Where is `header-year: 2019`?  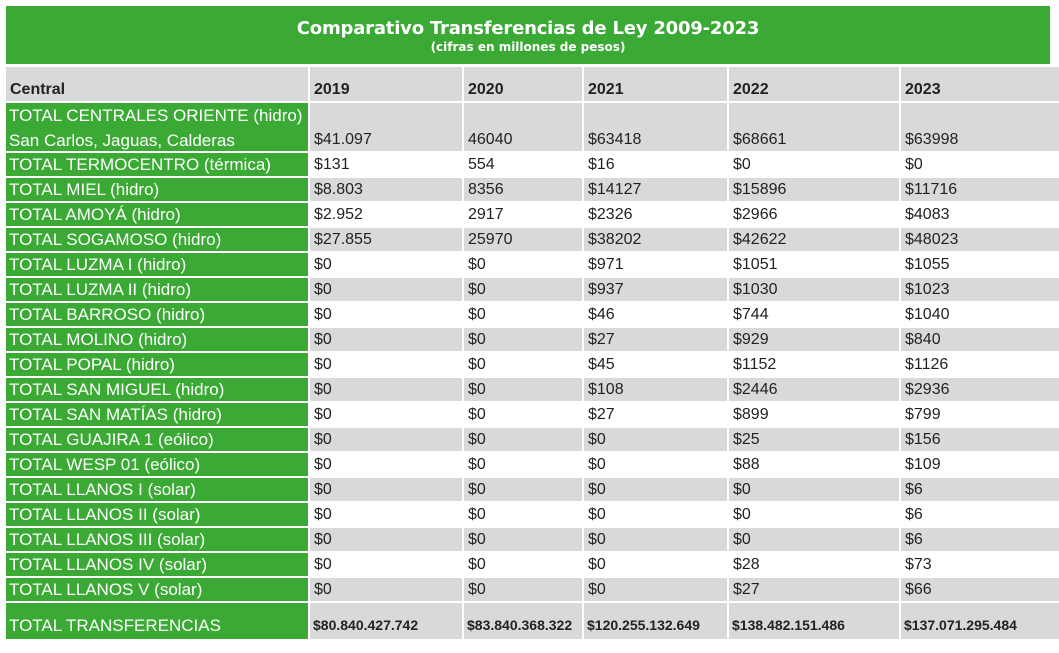
header-year: 2019 is located at coordinates (386, 84).